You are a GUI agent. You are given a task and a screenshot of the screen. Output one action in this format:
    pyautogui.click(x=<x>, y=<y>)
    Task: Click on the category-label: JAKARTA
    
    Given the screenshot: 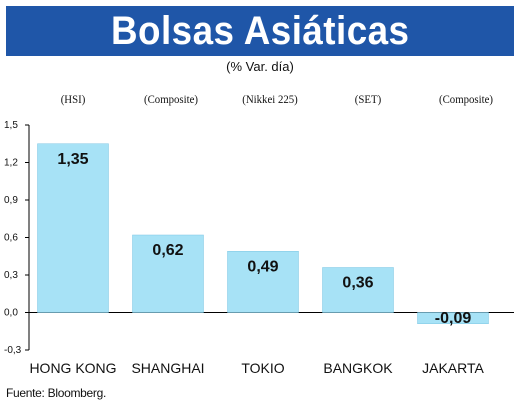 What is the action you would take?
    pyautogui.click(x=453, y=368)
    